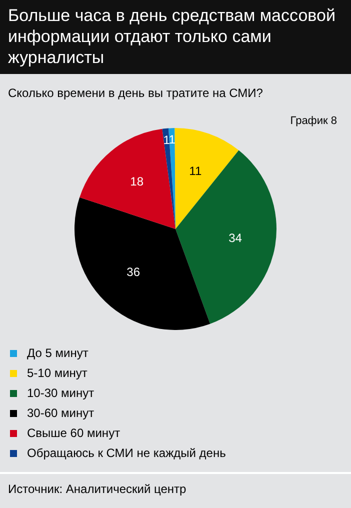  I want to click on legend-label: 5-10 минут, so click(57, 373).